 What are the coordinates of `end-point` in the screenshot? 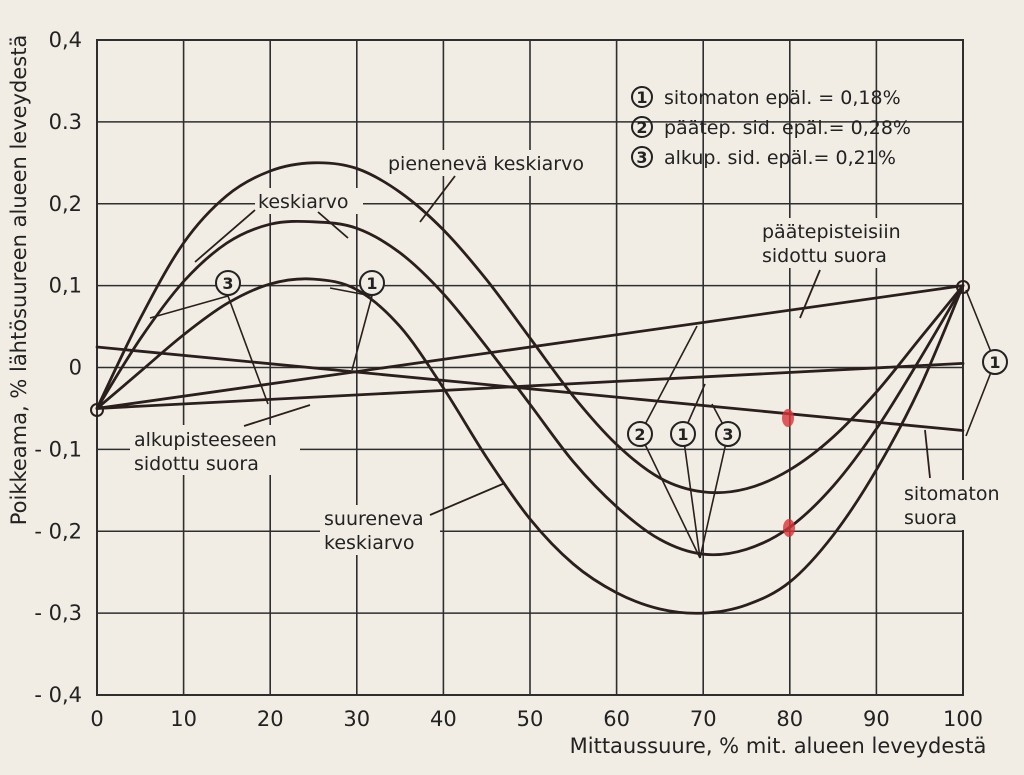 It's located at (963, 287).